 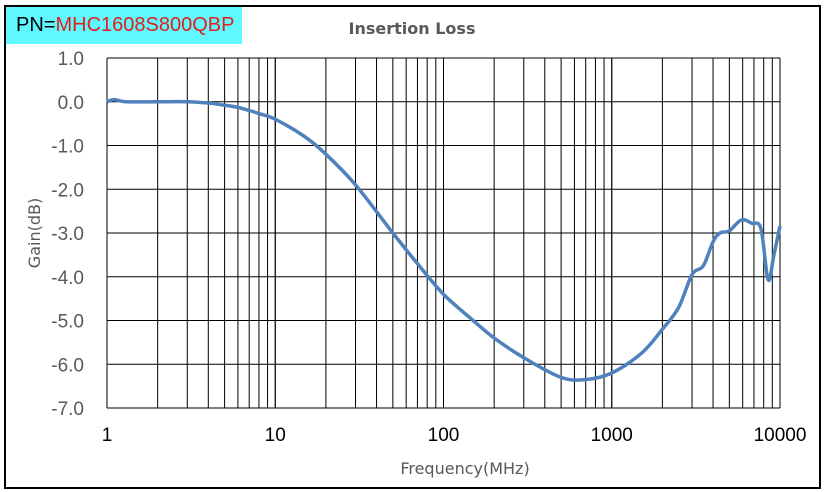 What do you see at coordinates (67, 278) in the screenshot?
I see `y-tick-label: -4.0` at bounding box center [67, 278].